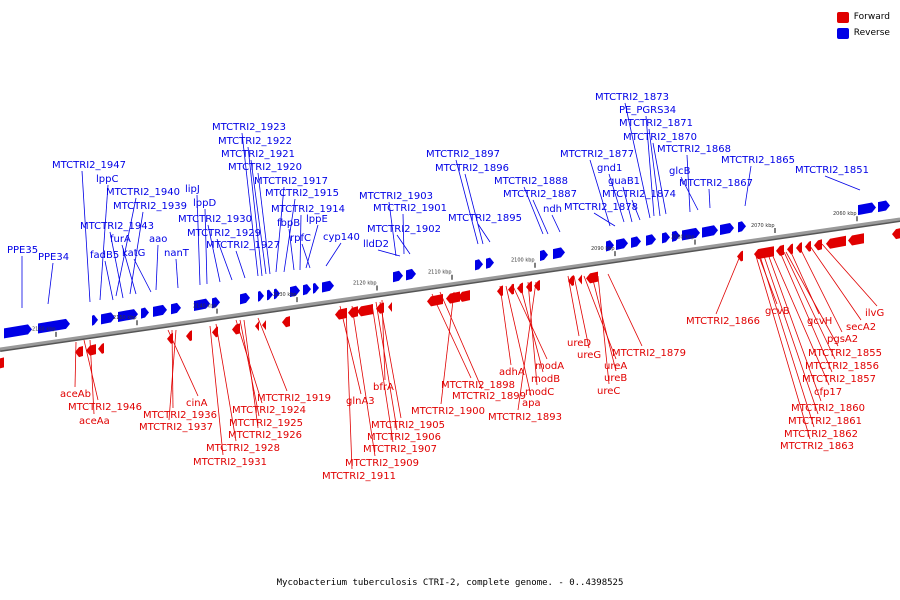  I want to click on reverse-gene-label: rpfC, so click(300, 238).